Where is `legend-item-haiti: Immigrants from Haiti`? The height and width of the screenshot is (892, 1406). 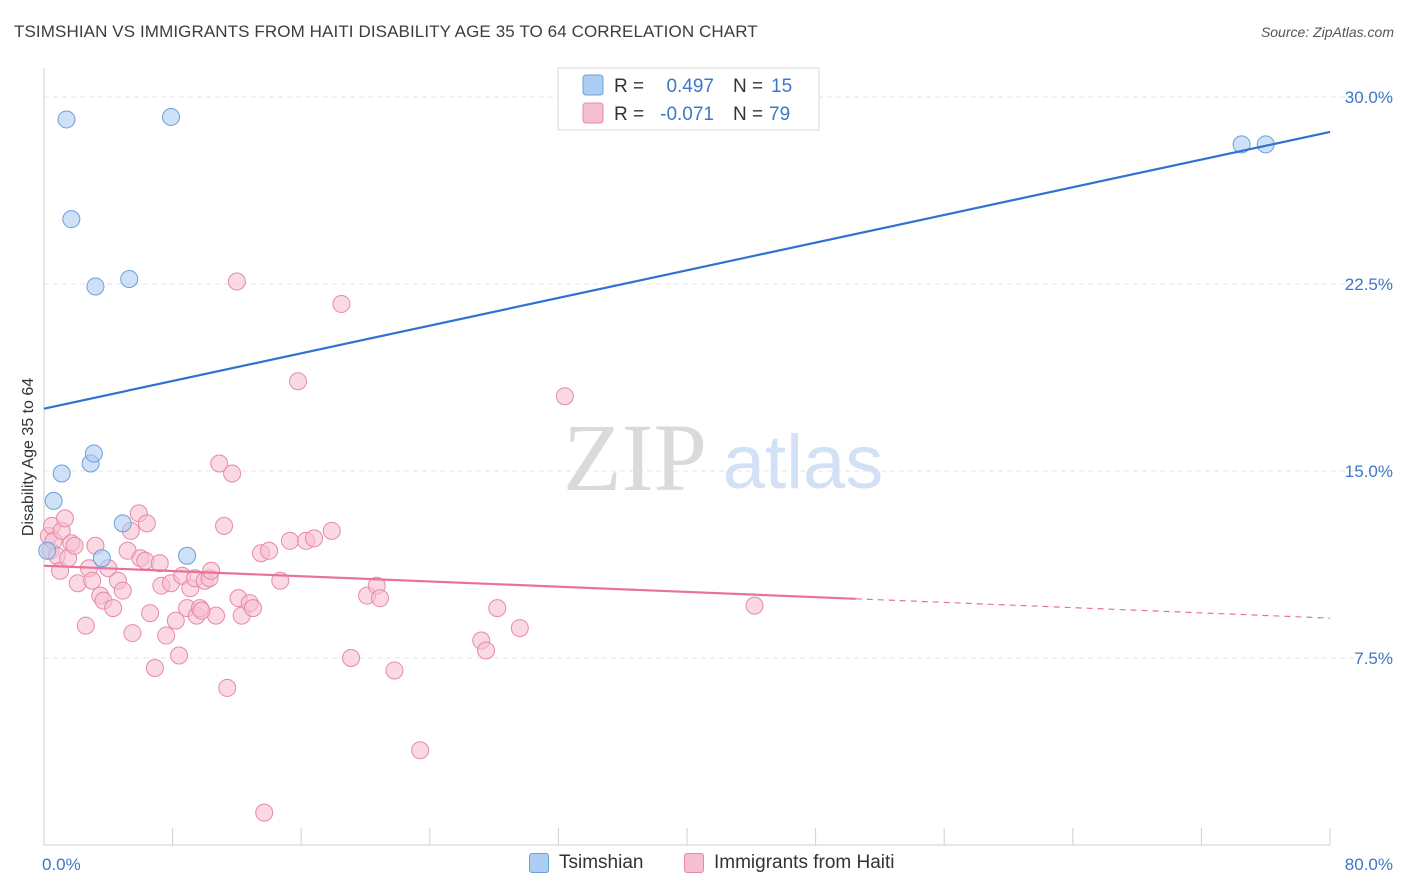
legend-item-haiti: Immigrants from Haiti is located at coordinates (789, 863).